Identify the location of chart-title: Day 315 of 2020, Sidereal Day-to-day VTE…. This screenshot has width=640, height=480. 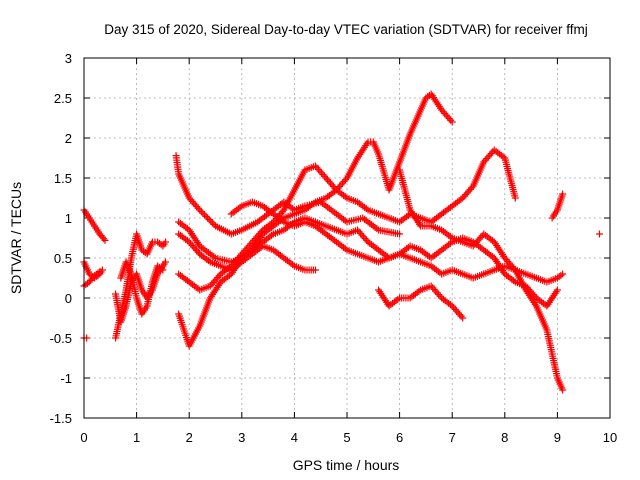
(345, 29).